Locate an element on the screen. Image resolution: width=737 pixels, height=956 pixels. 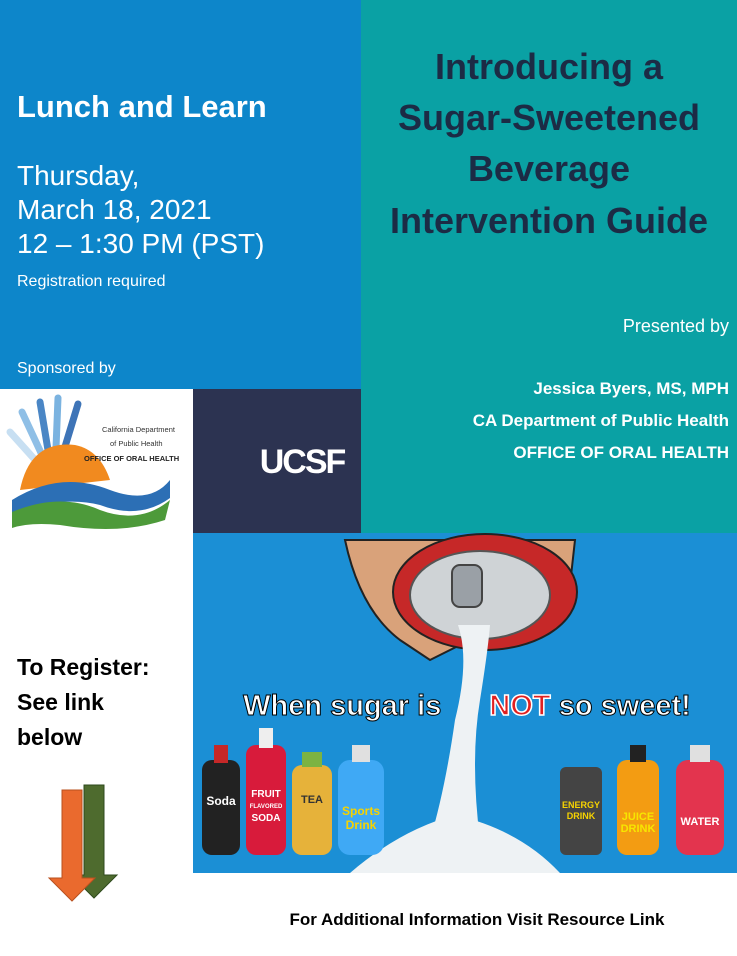
slogan: When sugar is NOT so sweet! is located at coordinates (467, 706).